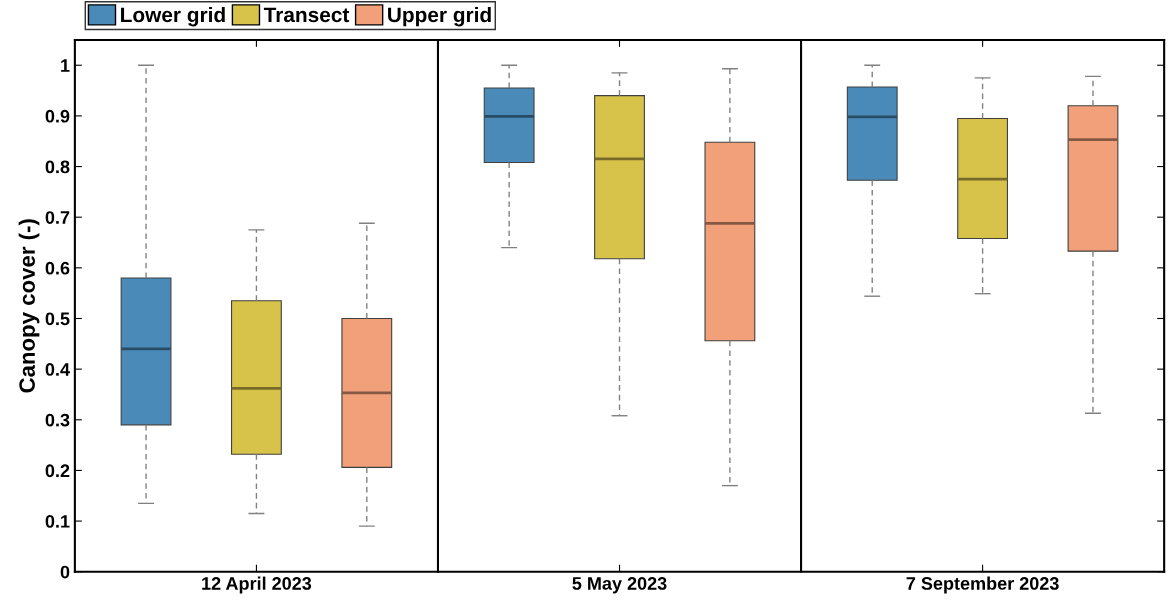 Image resolution: width=1170 pixels, height=605 pixels. Describe the element at coordinates (57, 167) in the screenshot. I see `y-tick-label: 0.8` at that location.